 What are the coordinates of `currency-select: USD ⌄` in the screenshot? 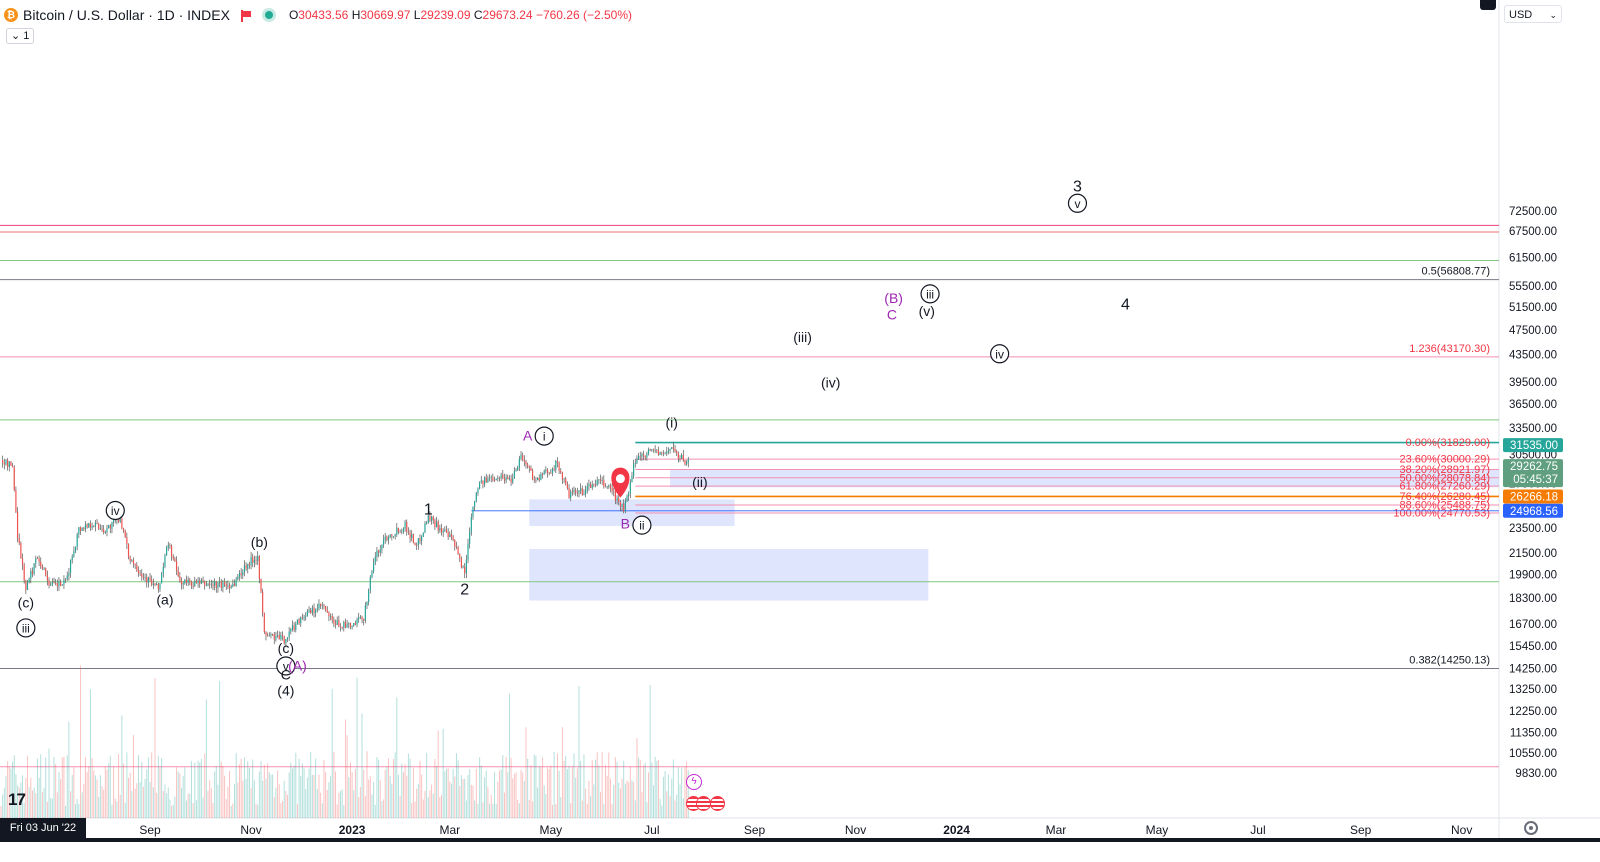 It's located at (1533, 14).